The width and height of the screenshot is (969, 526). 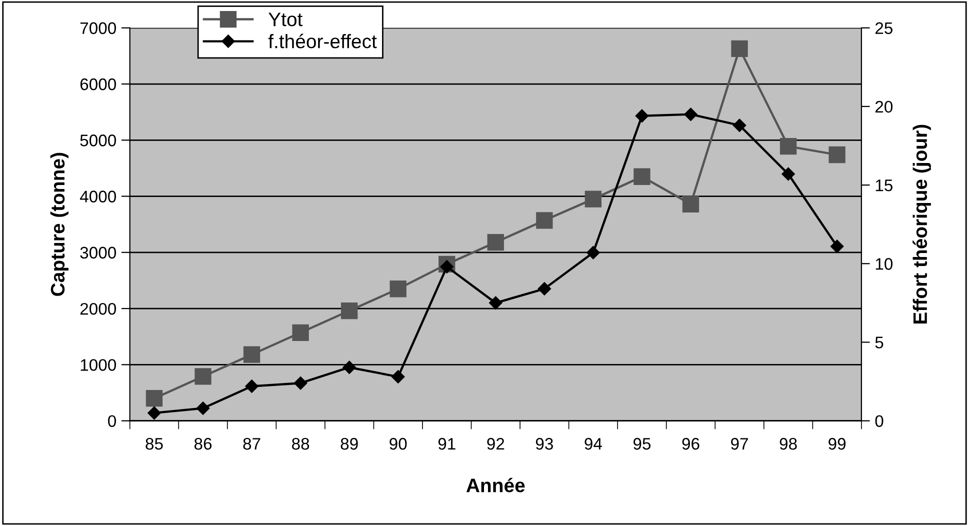 What do you see at coordinates (98, 308) in the screenshot?
I see `y-tick-label: 2000` at bounding box center [98, 308].